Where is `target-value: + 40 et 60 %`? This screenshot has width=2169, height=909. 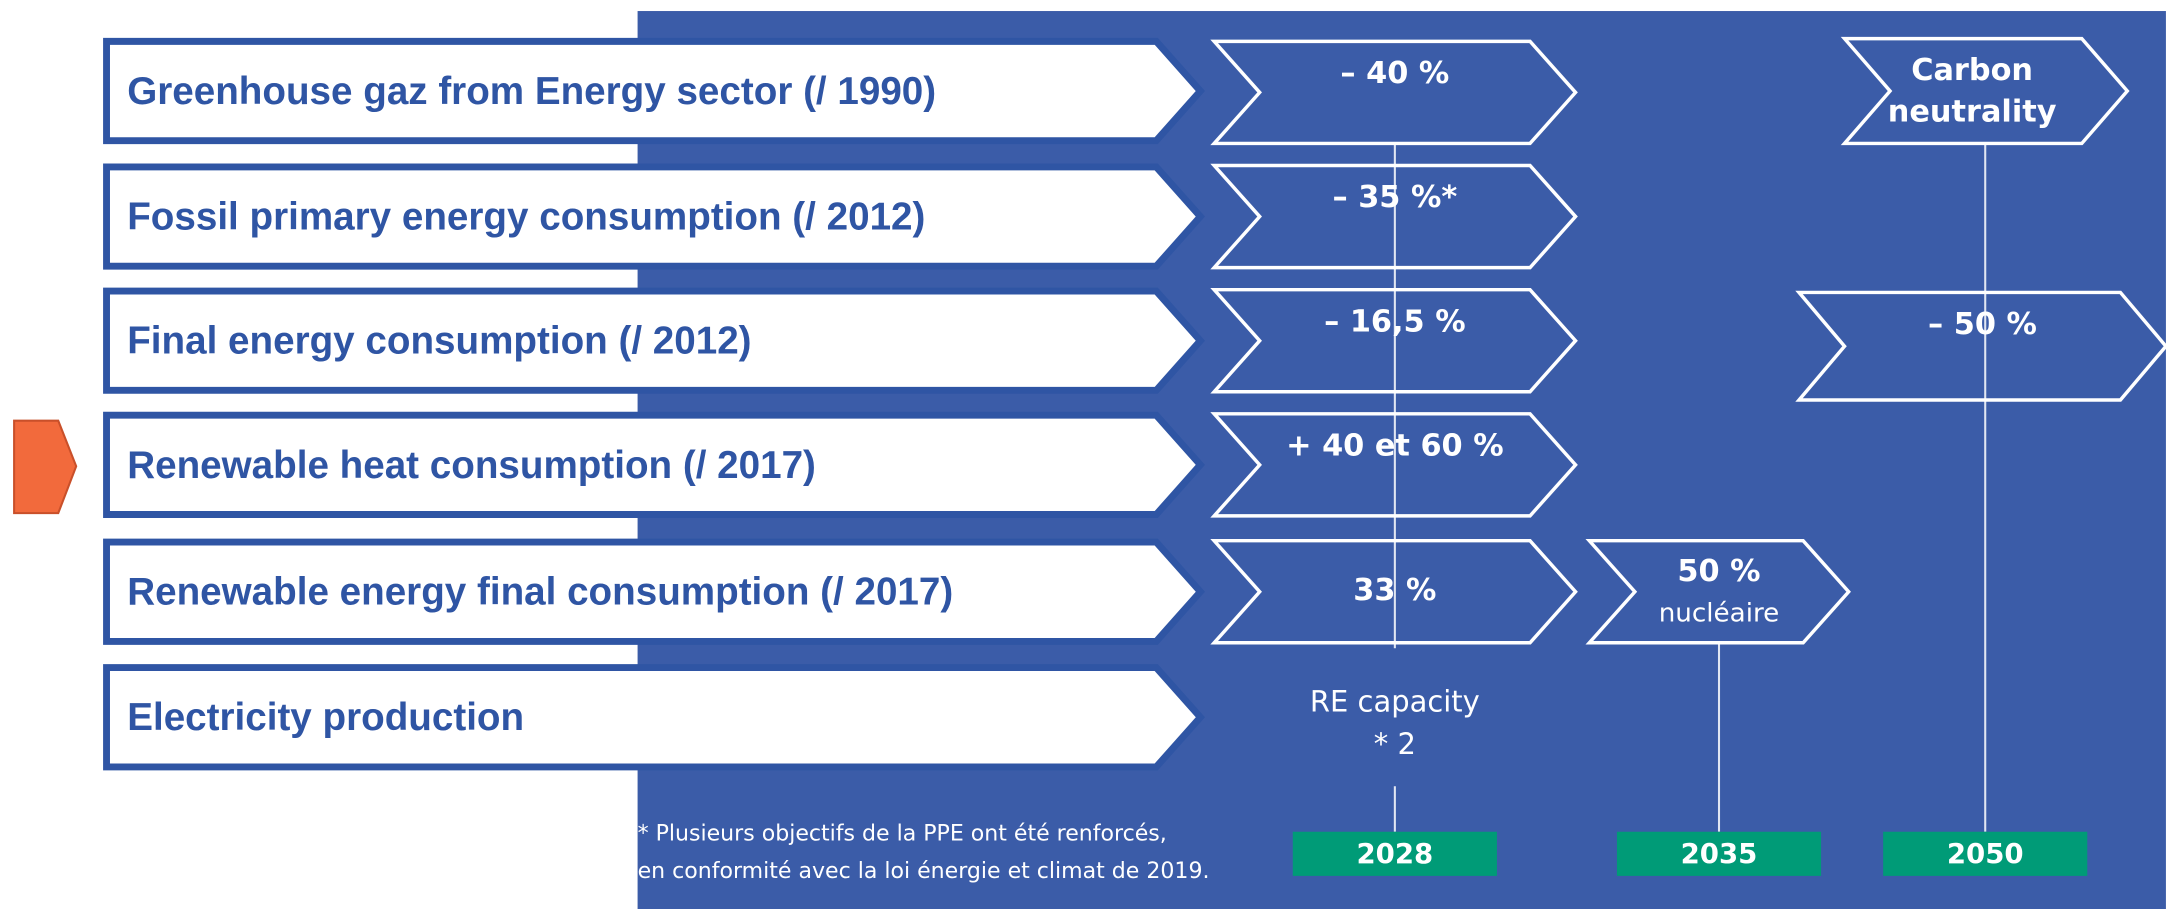
target-value: + 40 et 60 % is located at coordinates (1395, 445).